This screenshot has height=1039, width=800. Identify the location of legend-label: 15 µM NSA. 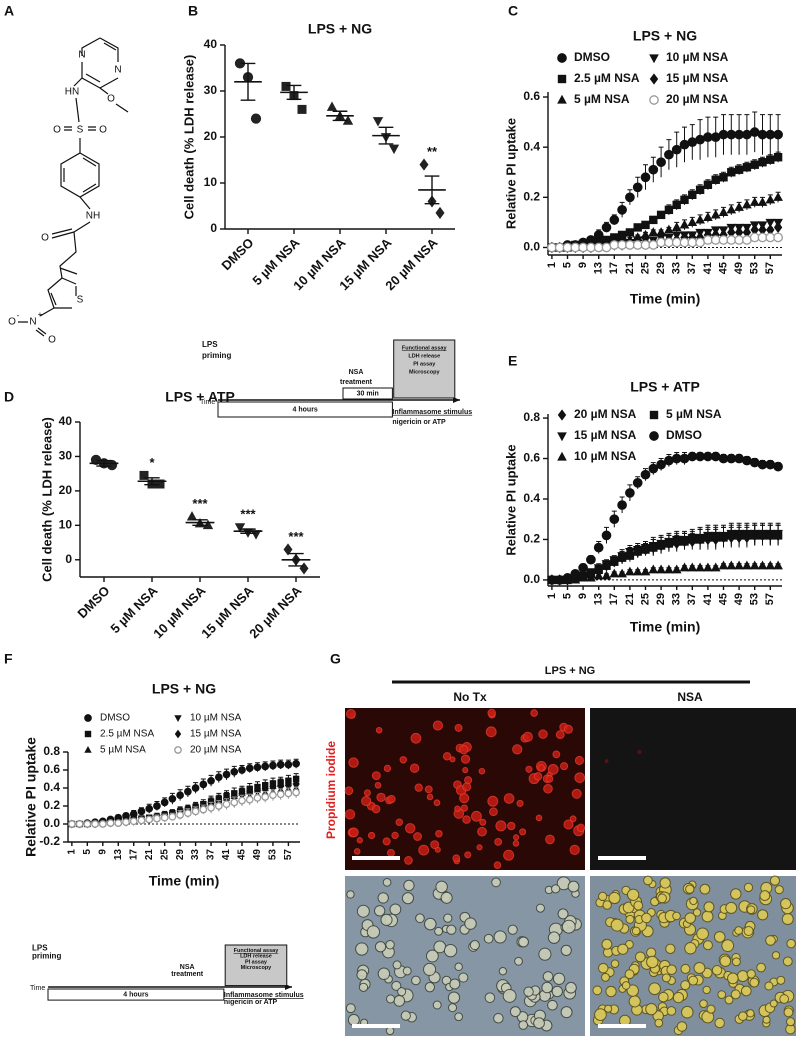
(216, 734).